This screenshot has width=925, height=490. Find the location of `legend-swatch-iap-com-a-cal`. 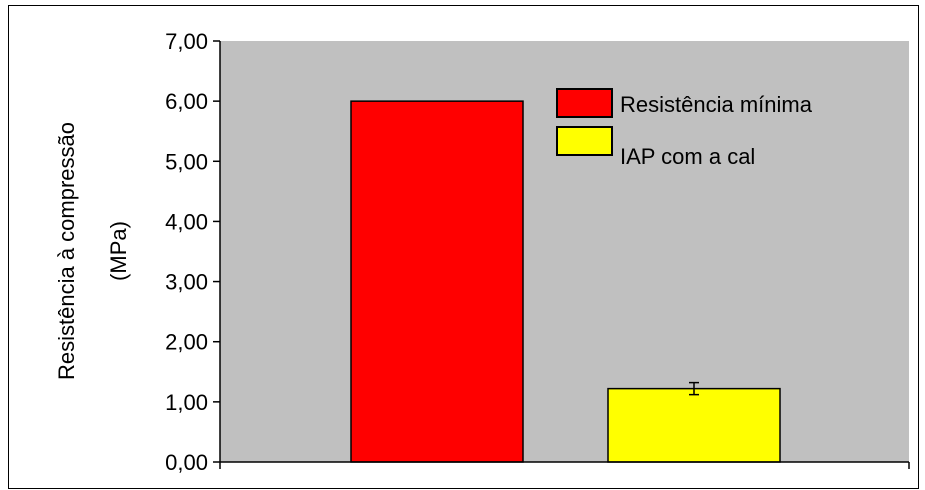

legend-swatch-iap-com-a-cal is located at coordinates (584, 141).